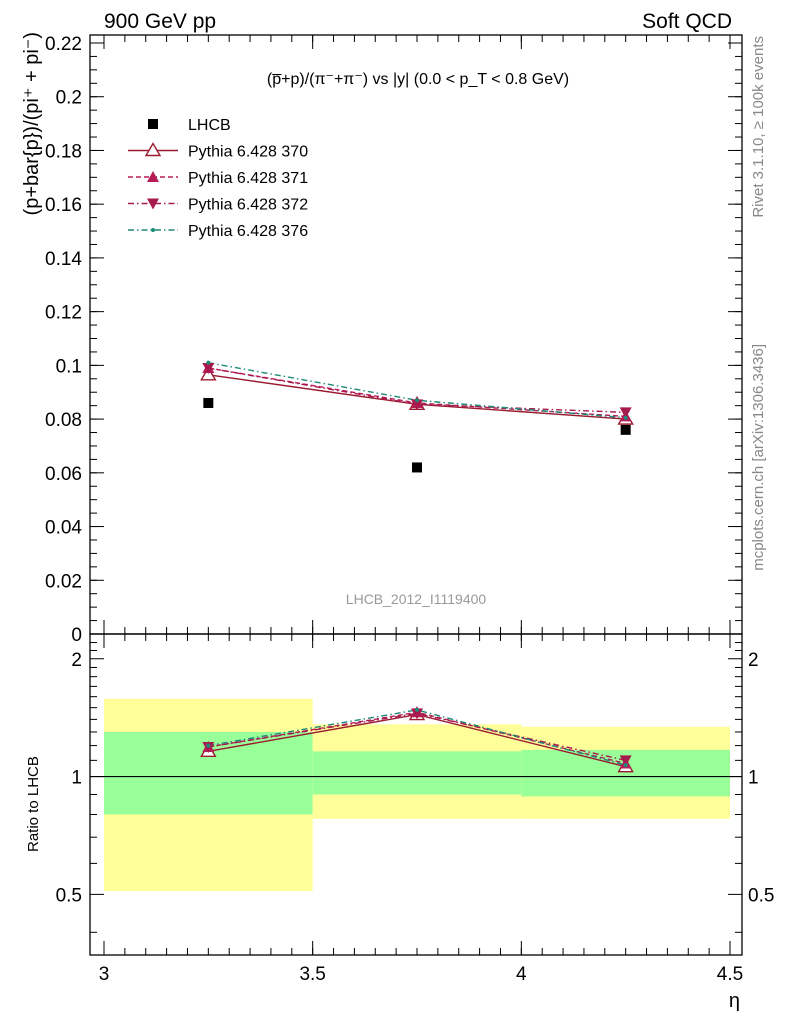 The image size is (786, 1029). What do you see at coordinates (63, 205) in the screenshot?
I see `main-y-tick-label: 0.16` at bounding box center [63, 205].